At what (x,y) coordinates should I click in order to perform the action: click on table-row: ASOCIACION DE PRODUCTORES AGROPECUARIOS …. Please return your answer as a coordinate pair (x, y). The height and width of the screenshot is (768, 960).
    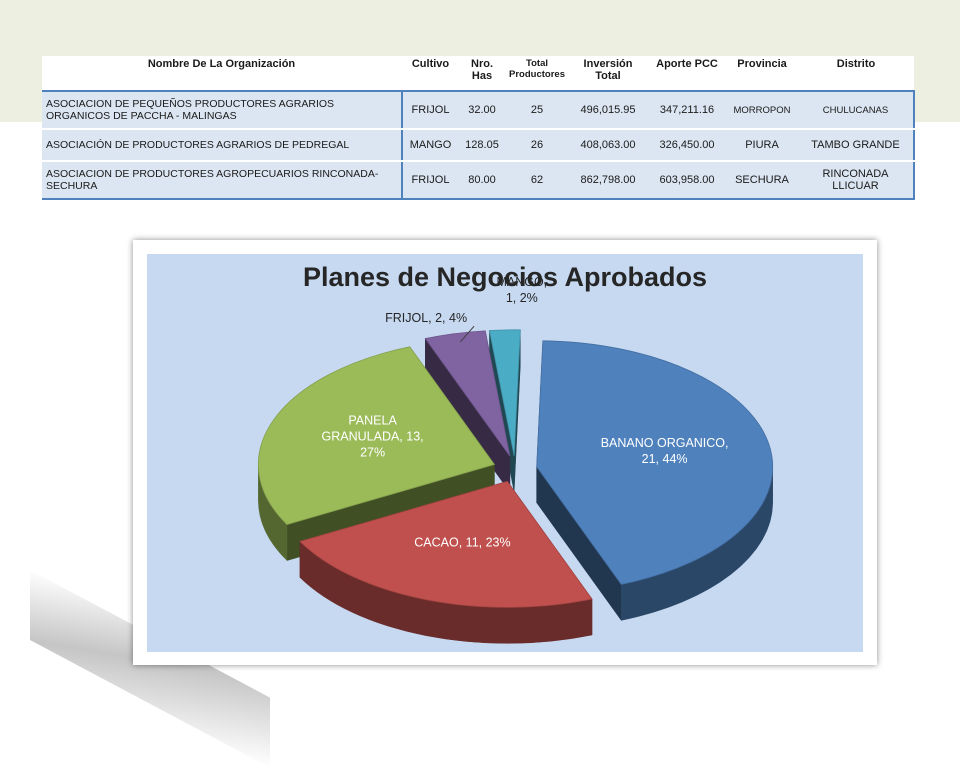
    Looking at the image, I should click on (478, 180).